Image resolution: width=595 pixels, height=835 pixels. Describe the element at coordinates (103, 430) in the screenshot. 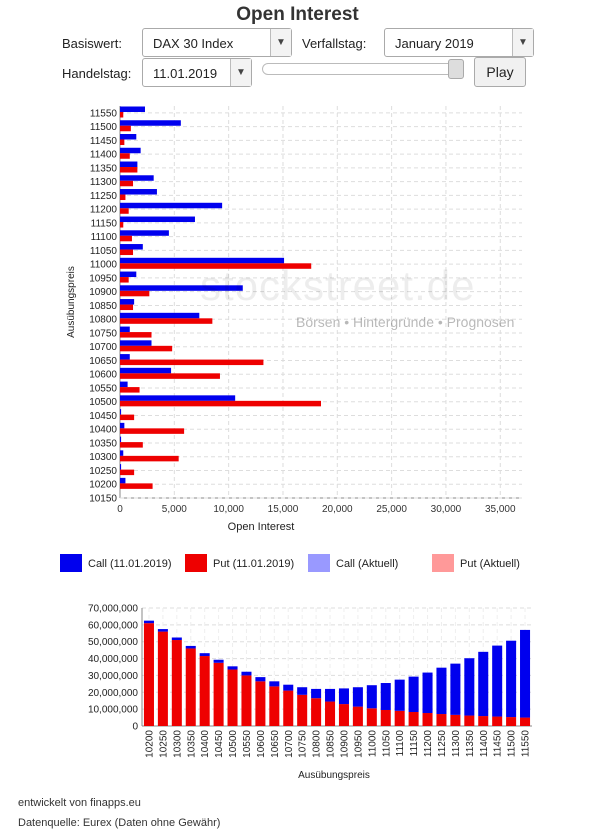

I see `y-tick-label: 10400` at that location.